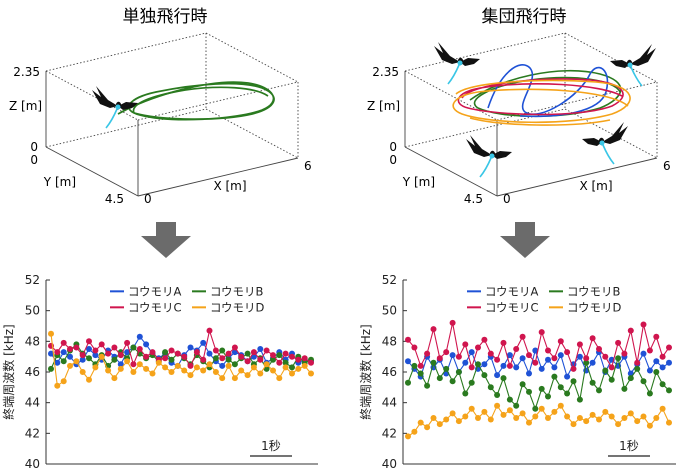  What do you see at coordinates (166, 240) in the screenshot?
I see `arrow-down-icon` at bounding box center [166, 240].